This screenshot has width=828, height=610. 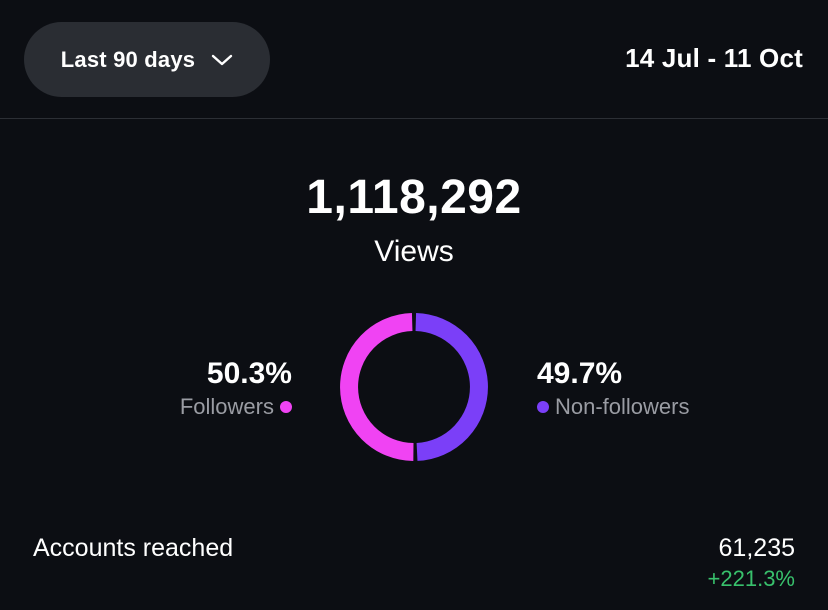 What do you see at coordinates (222, 60) in the screenshot?
I see `chevron-down-icon` at bounding box center [222, 60].